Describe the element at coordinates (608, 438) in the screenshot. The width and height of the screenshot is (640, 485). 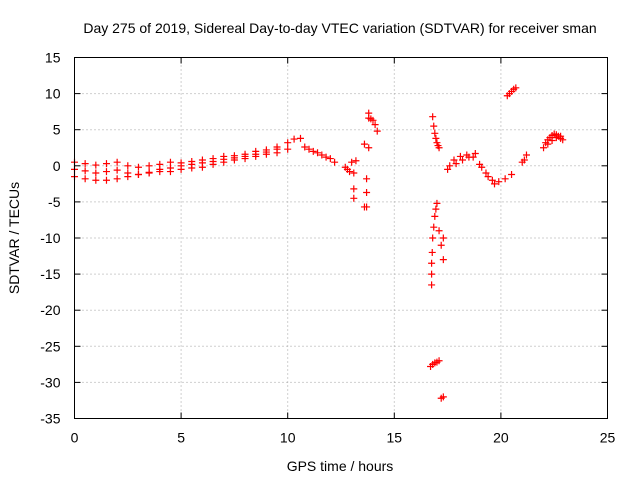
I see `x-tick-label: 25` at that location.